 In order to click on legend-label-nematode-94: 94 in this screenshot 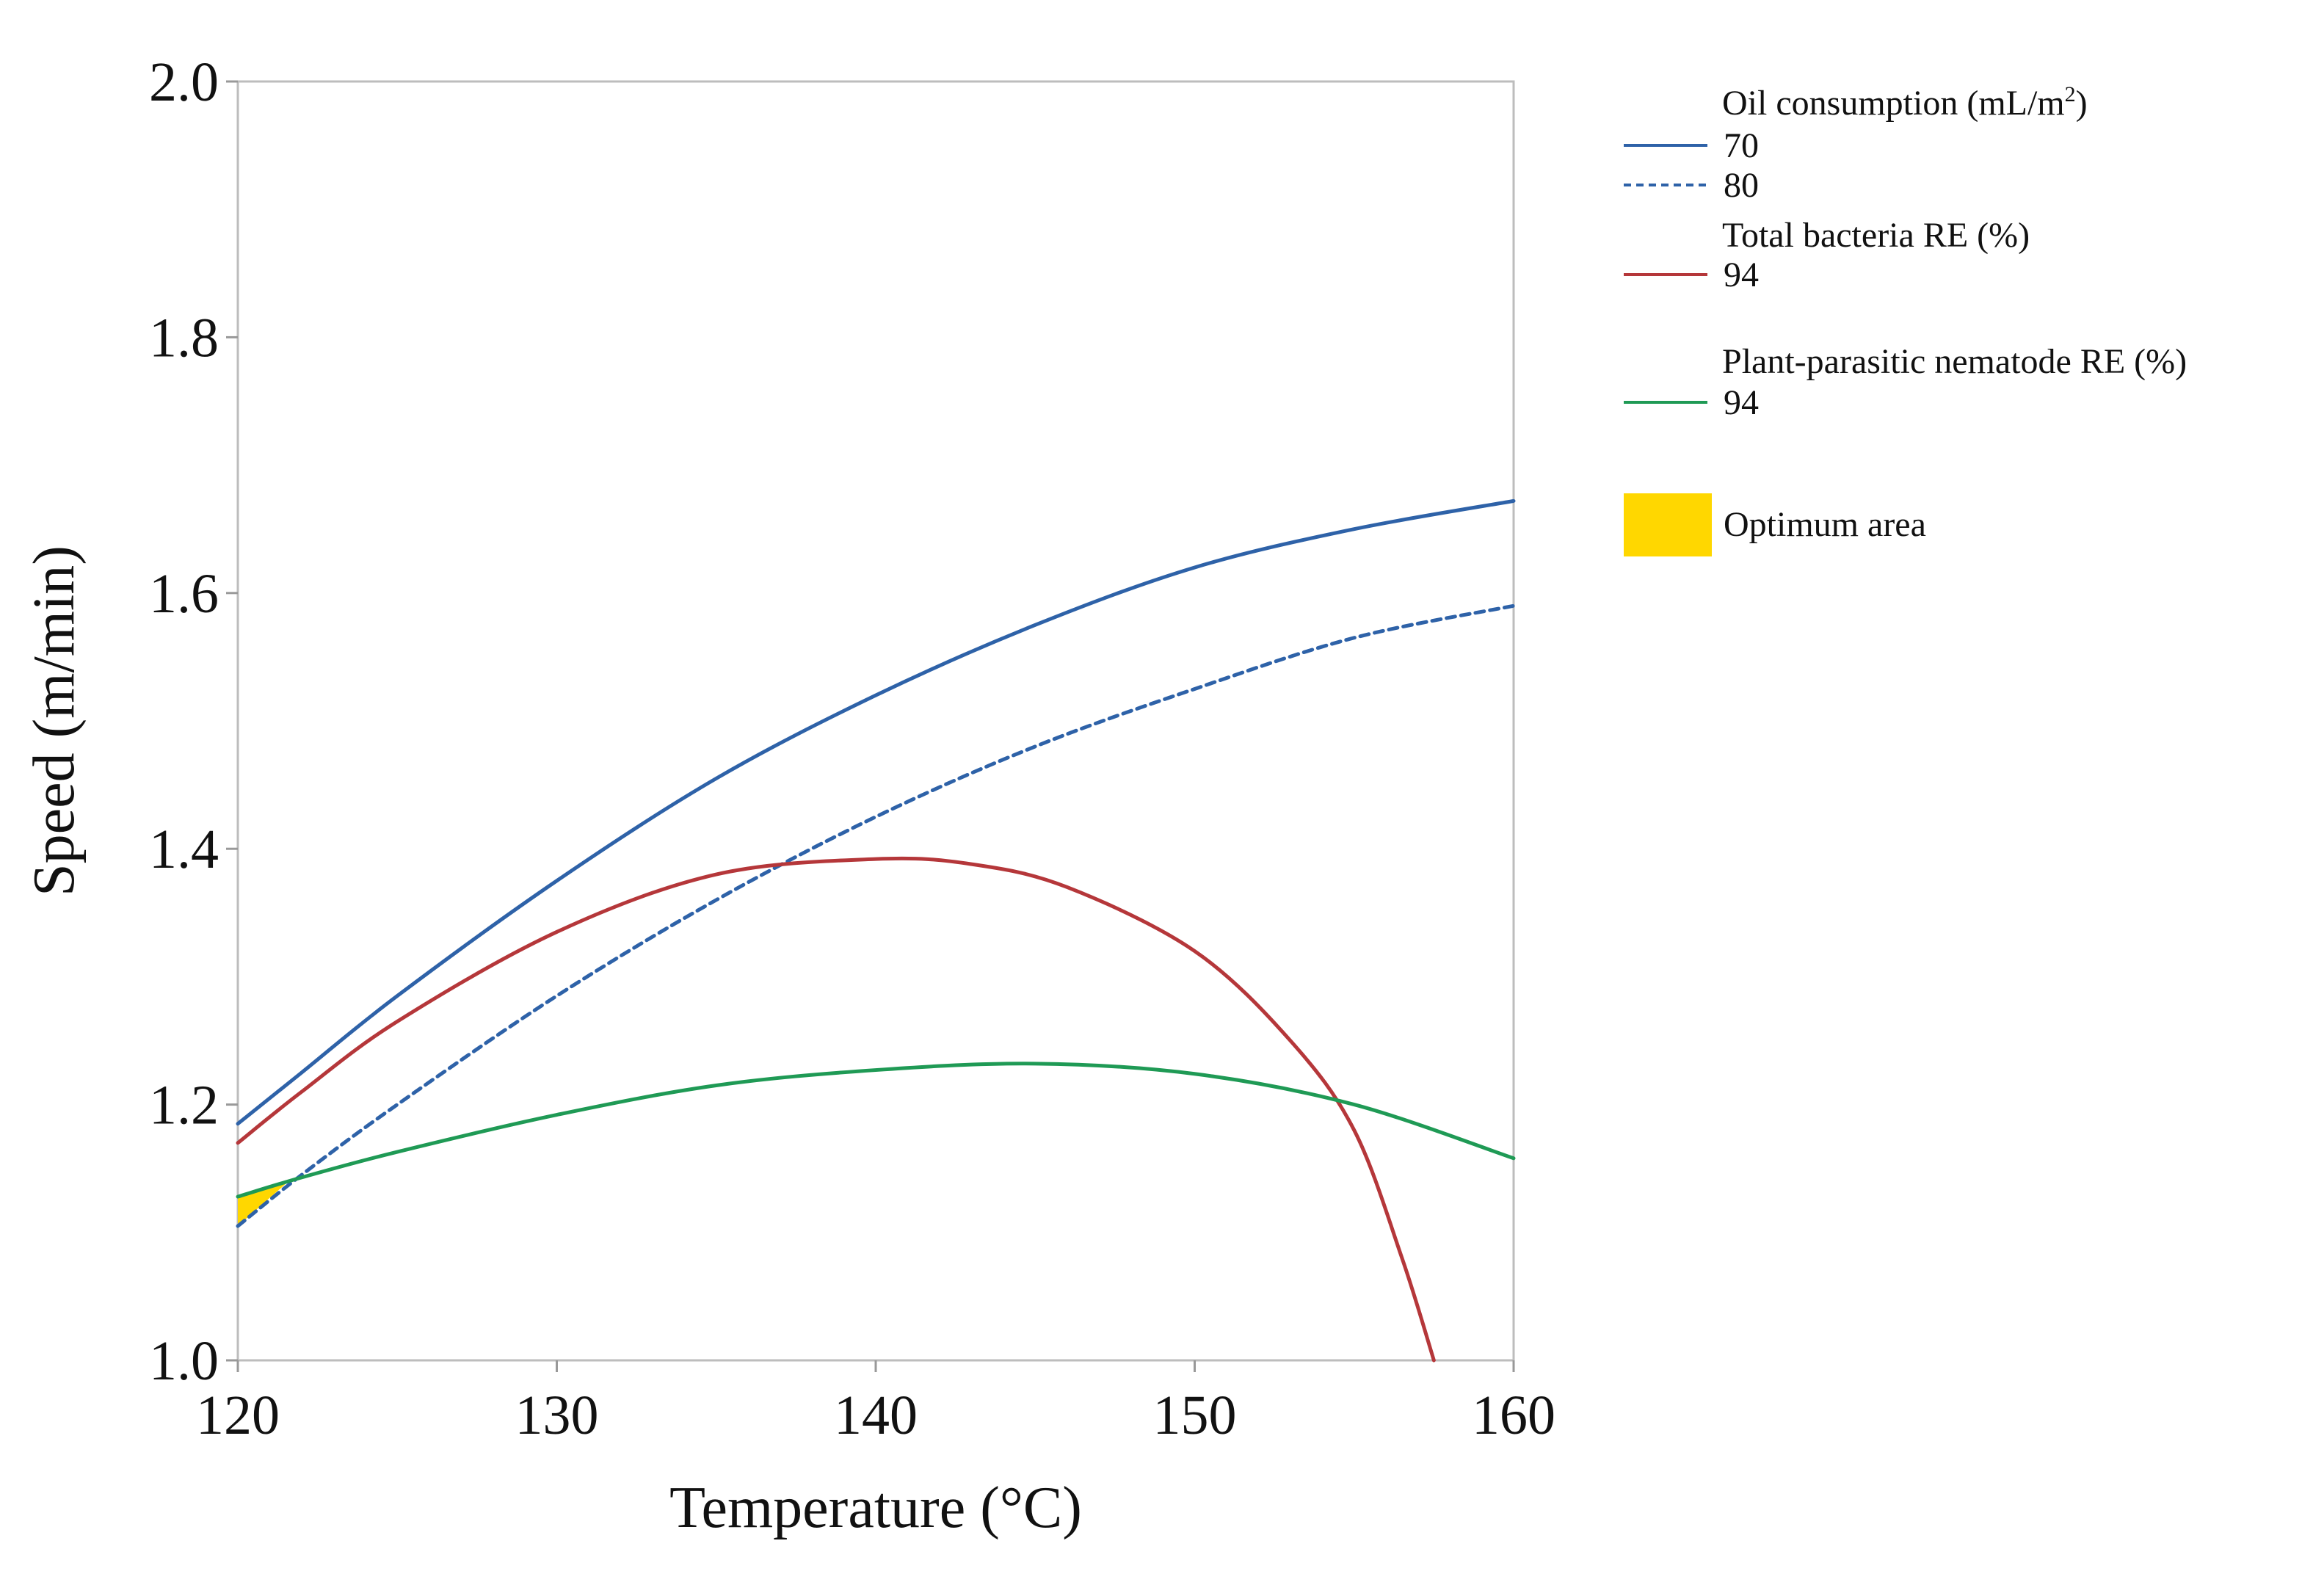, I will do `click(1741, 402)`.